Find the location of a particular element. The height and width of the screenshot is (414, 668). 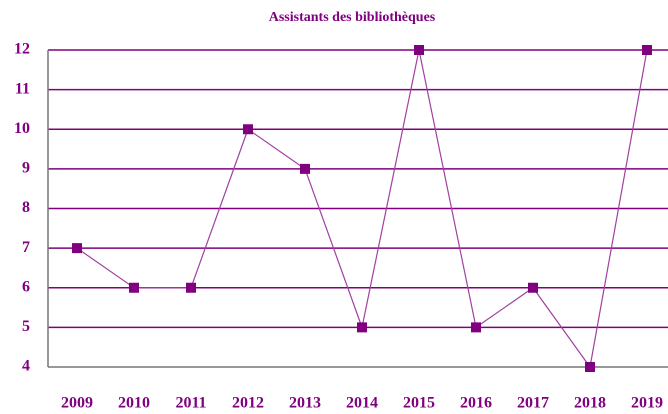

x-tick-label: 2018 is located at coordinates (590, 403).